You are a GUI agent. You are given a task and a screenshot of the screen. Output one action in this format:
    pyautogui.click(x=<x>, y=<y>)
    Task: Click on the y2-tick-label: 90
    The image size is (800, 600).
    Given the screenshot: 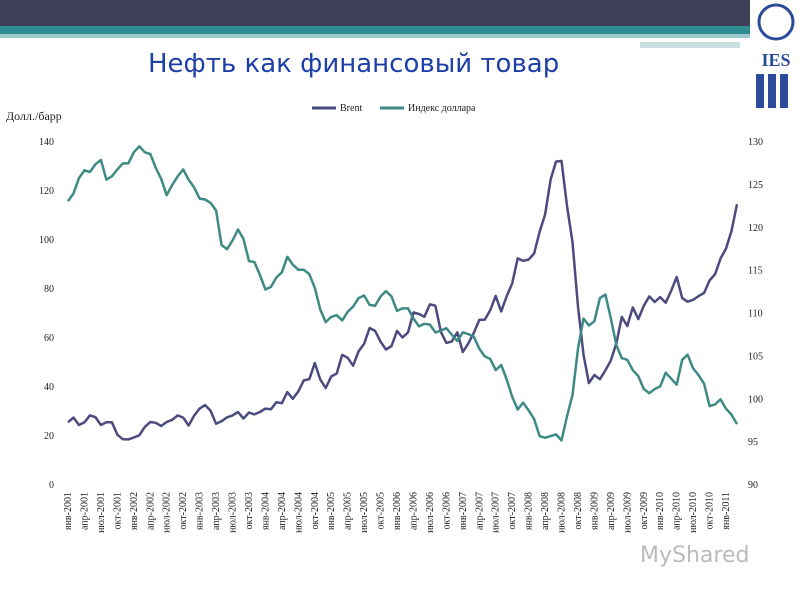 What is the action you would take?
    pyautogui.click(x=753, y=485)
    